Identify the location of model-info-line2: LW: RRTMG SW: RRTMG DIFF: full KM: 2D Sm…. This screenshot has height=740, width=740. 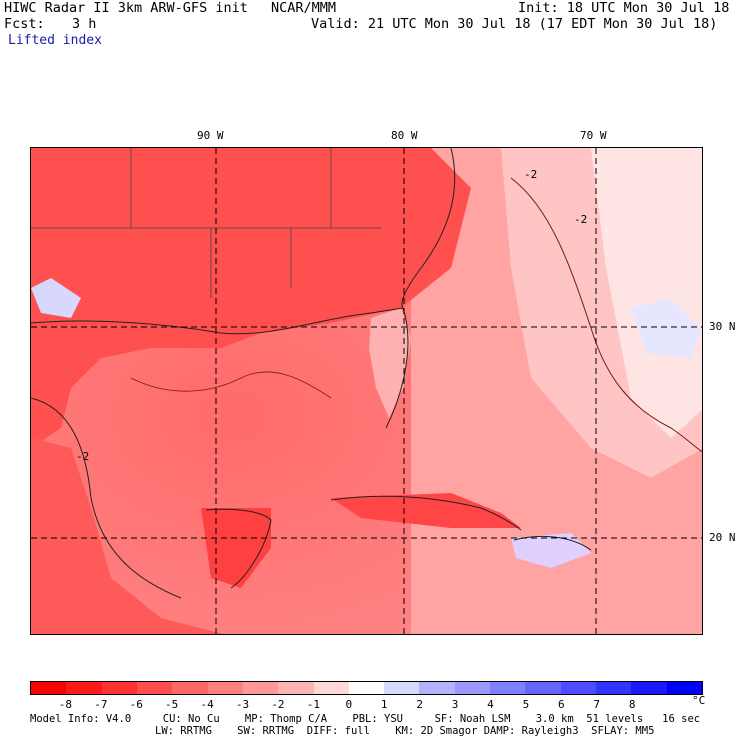
(405, 731).